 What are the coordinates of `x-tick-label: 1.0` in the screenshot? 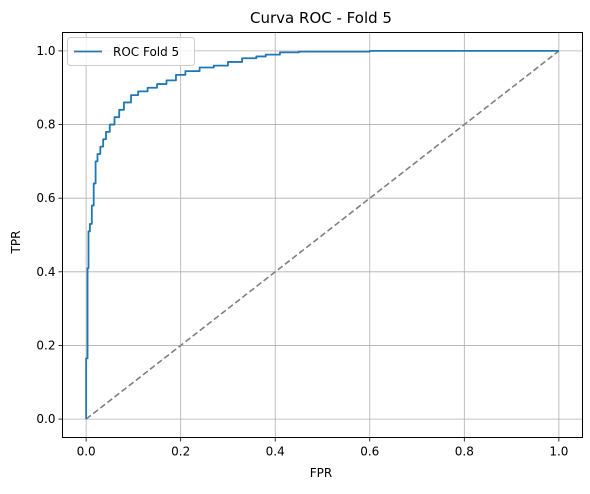 It's located at (558, 452).